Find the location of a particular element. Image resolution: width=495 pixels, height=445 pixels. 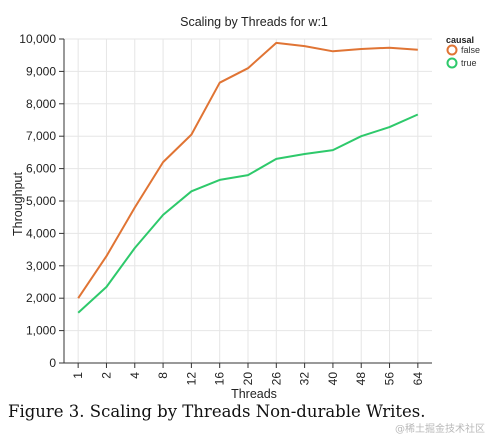

y-tick-label: 6,000 is located at coordinates (41, 169).